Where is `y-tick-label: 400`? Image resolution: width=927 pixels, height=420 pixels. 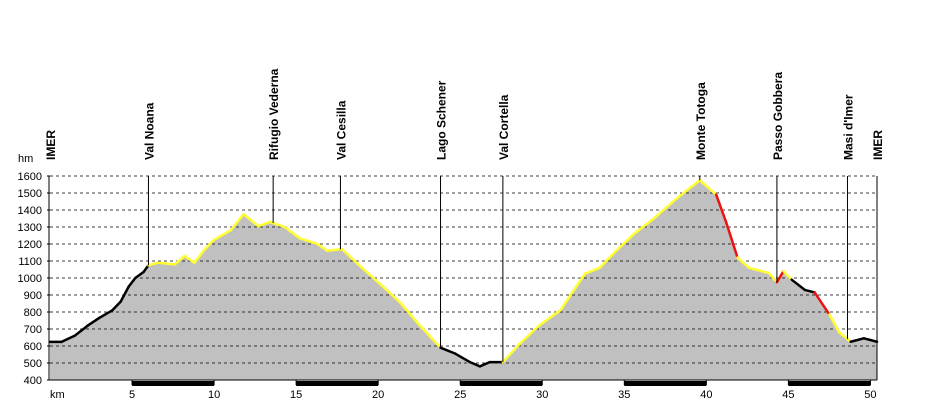 y-tick-label: 400 is located at coordinates (33, 381).